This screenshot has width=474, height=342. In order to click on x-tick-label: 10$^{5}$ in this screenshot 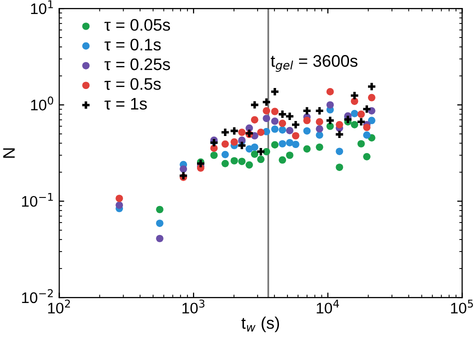, I will do `click(462, 307)`.